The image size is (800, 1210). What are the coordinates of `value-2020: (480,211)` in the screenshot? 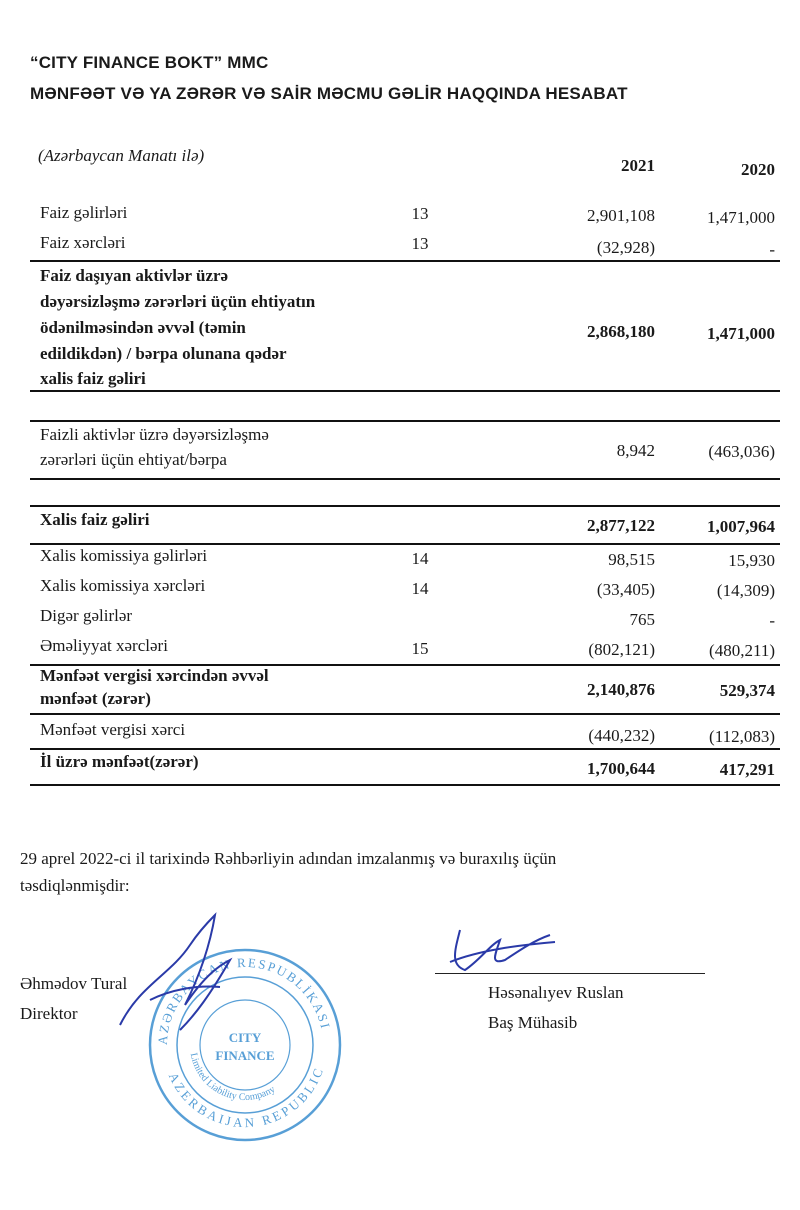 It's located at (742, 650).